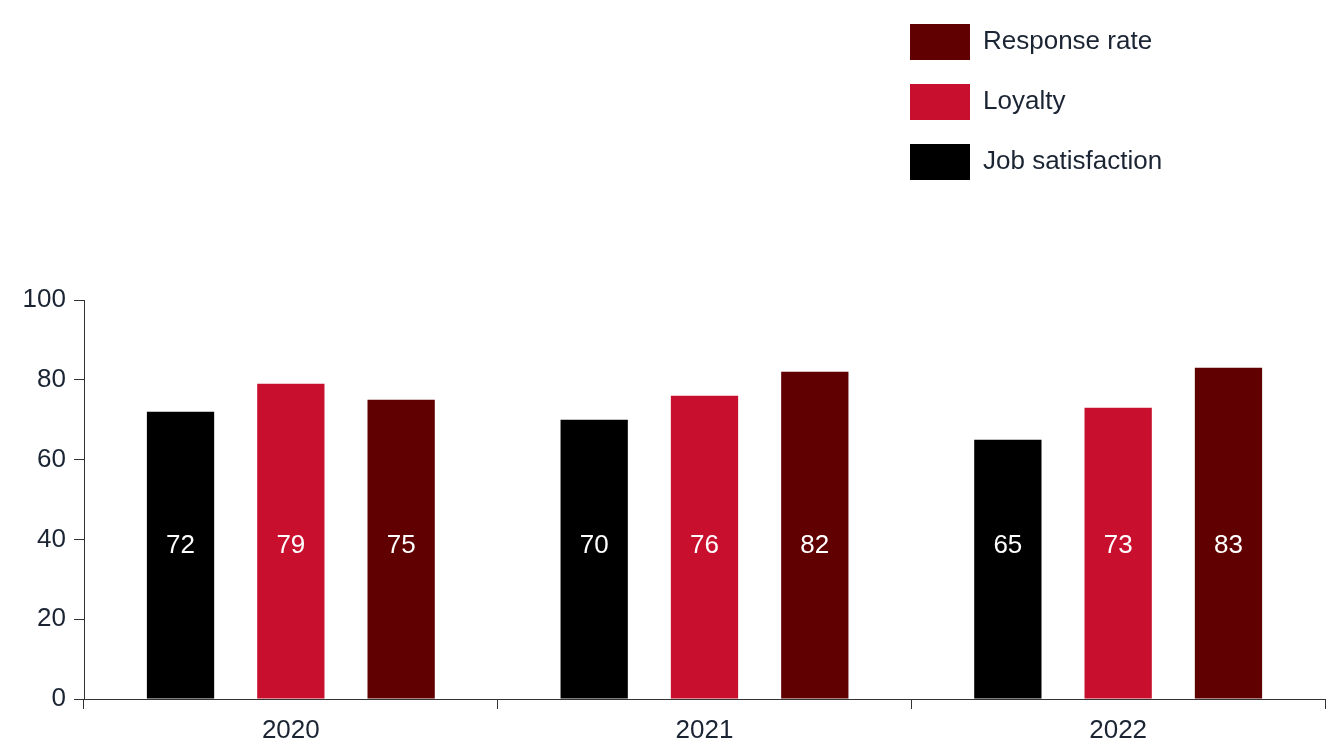 The width and height of the screenshot is (1331, 754). I want to click on data-label: 75, so click(401, 543).